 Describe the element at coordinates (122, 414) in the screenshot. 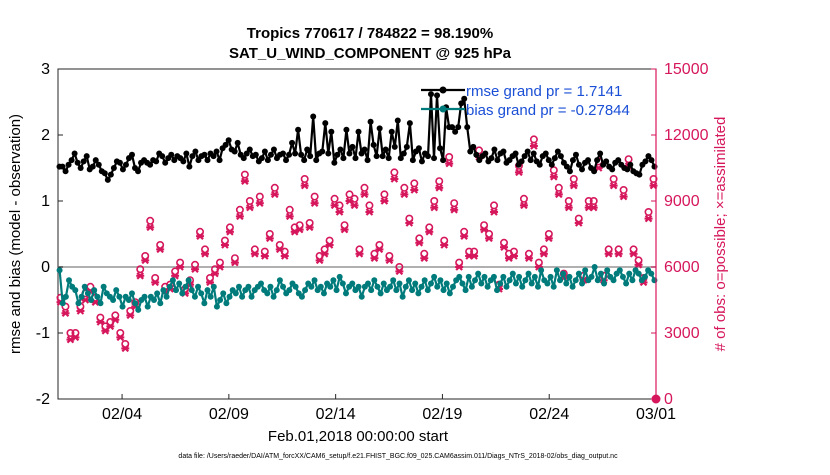

I see `x-tick-label: 02/04` at that location.